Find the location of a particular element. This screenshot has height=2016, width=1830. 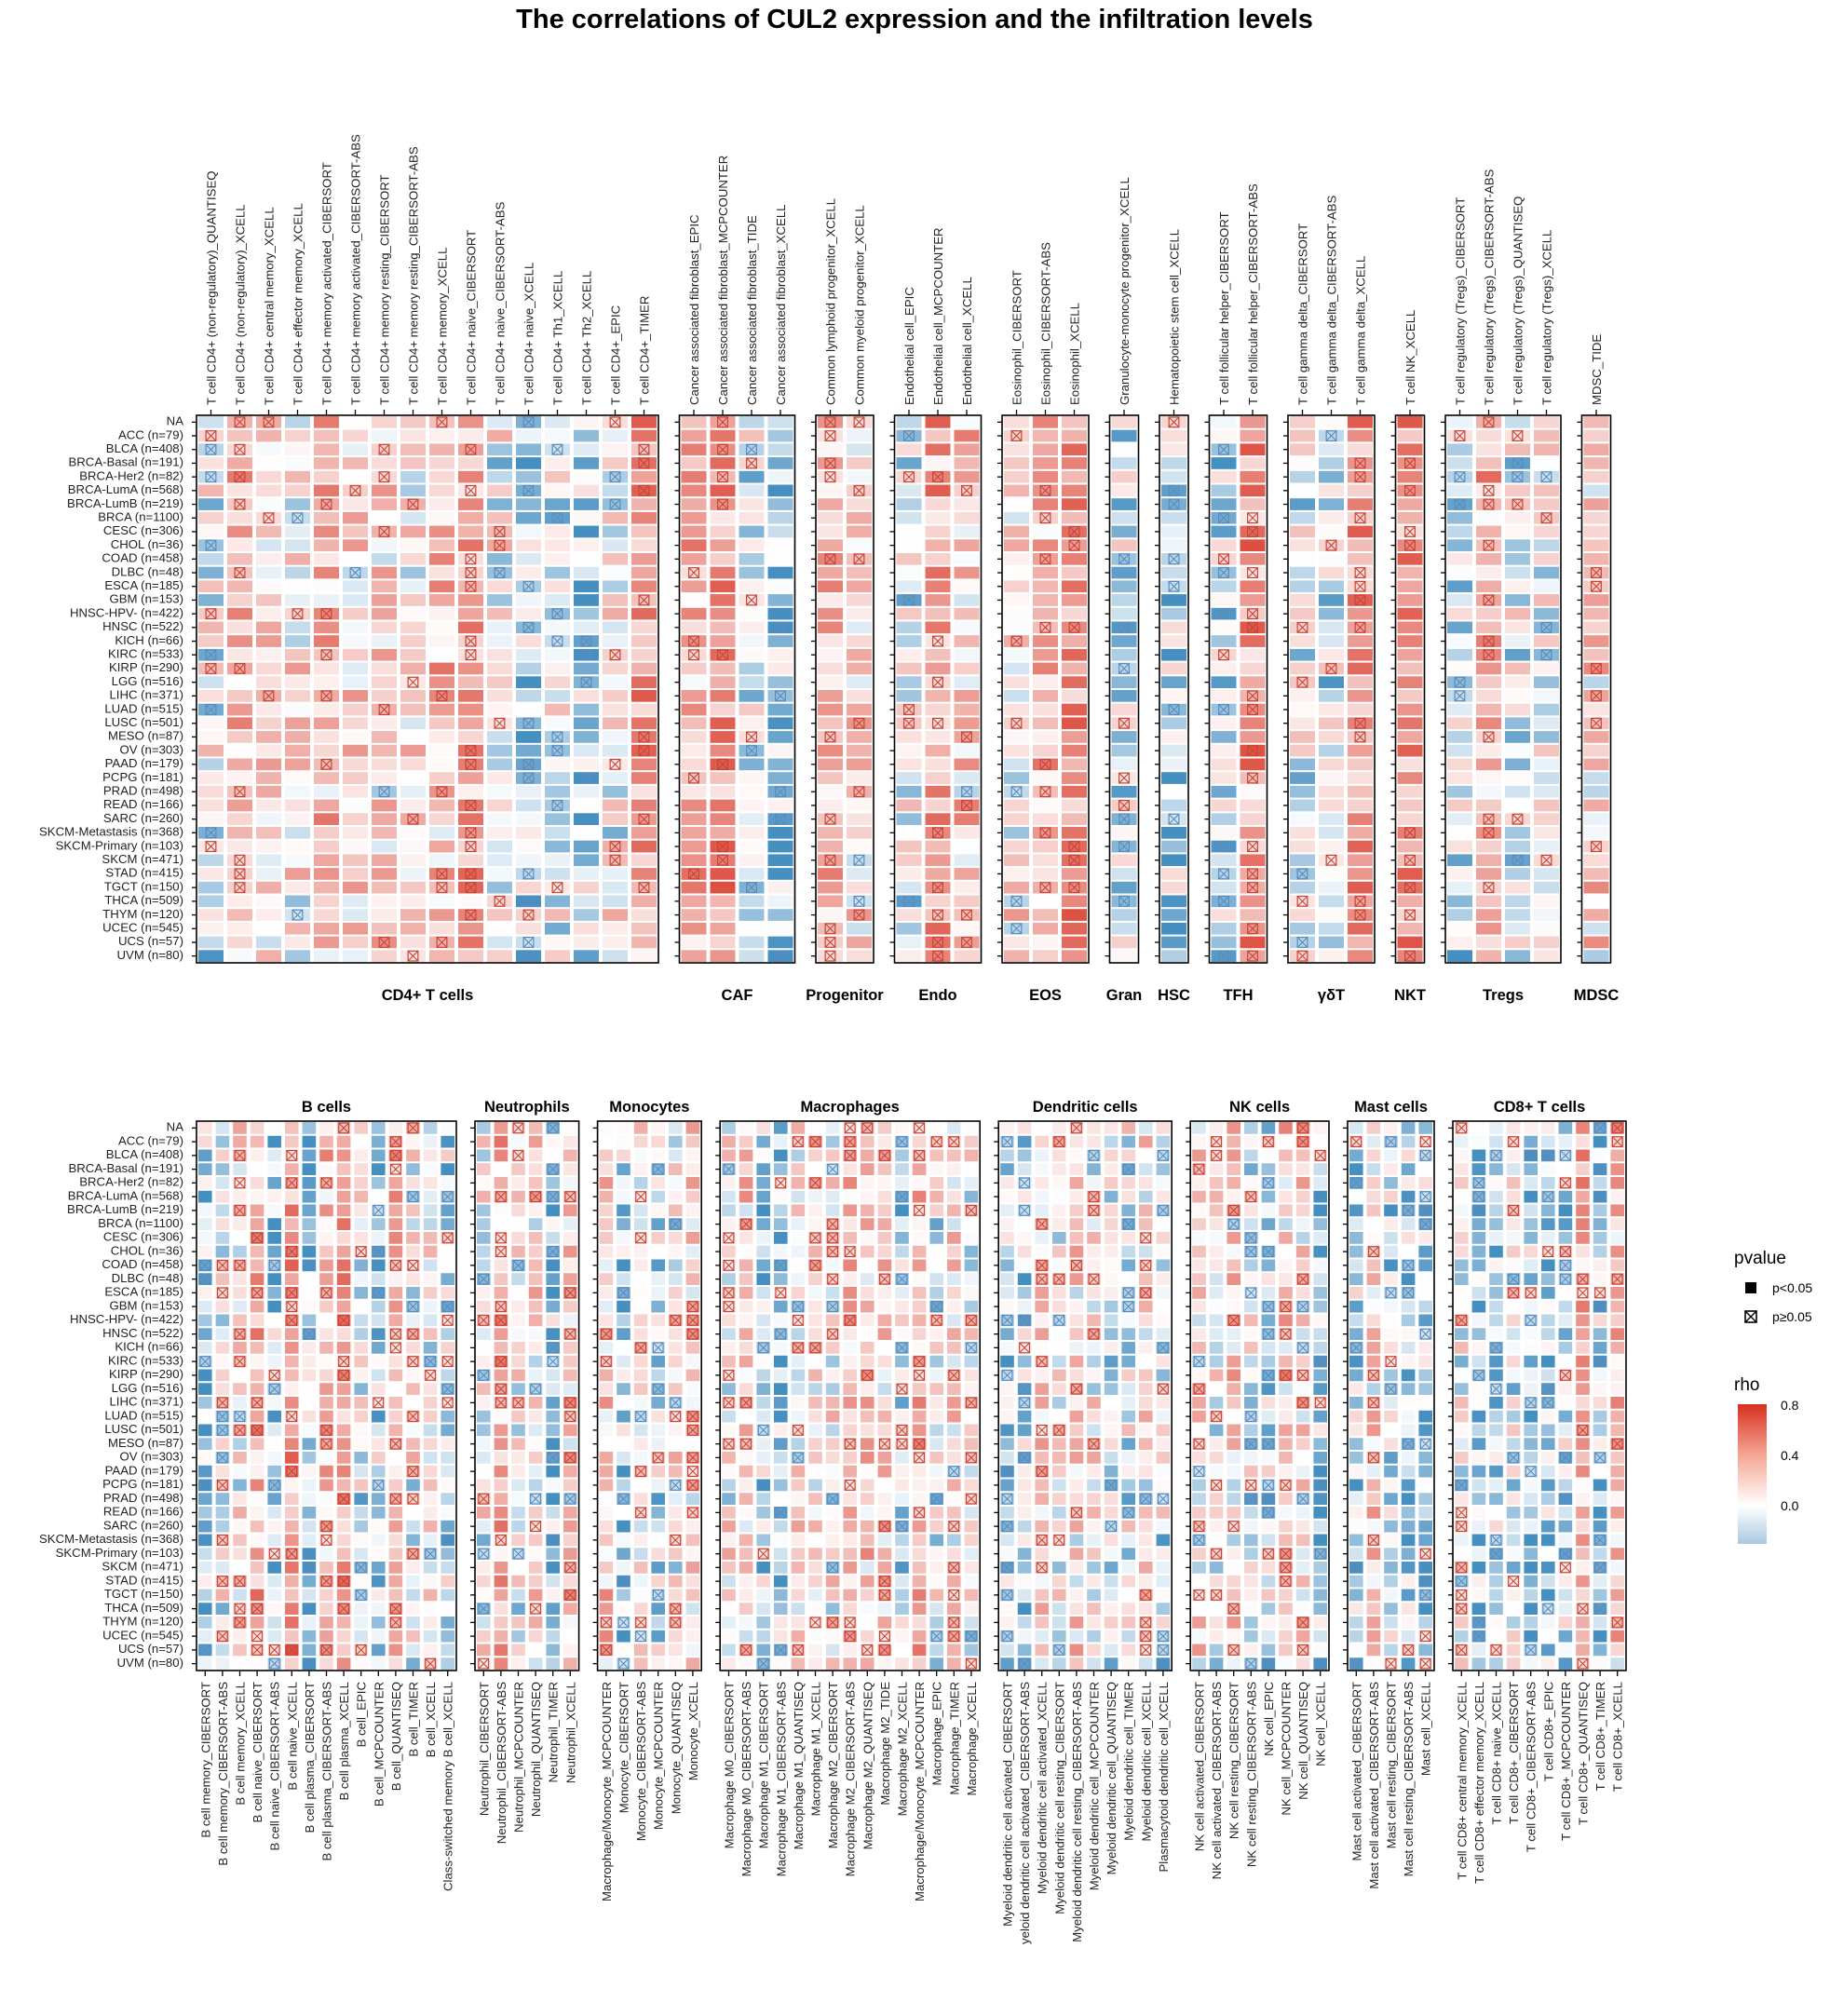

top-row-label: BLCA (n=408) is located at coordinates (144, 448).